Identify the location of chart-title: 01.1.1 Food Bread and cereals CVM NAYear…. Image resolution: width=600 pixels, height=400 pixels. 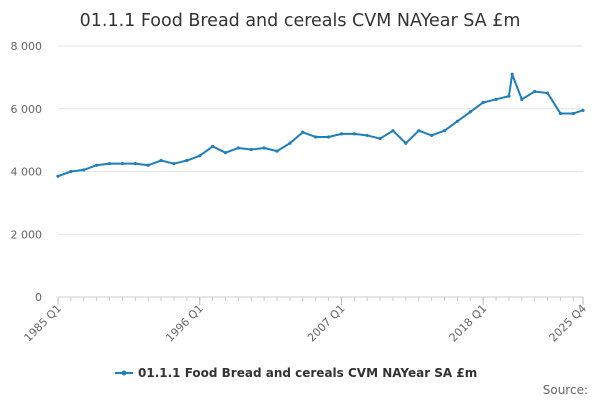
(300, 21).